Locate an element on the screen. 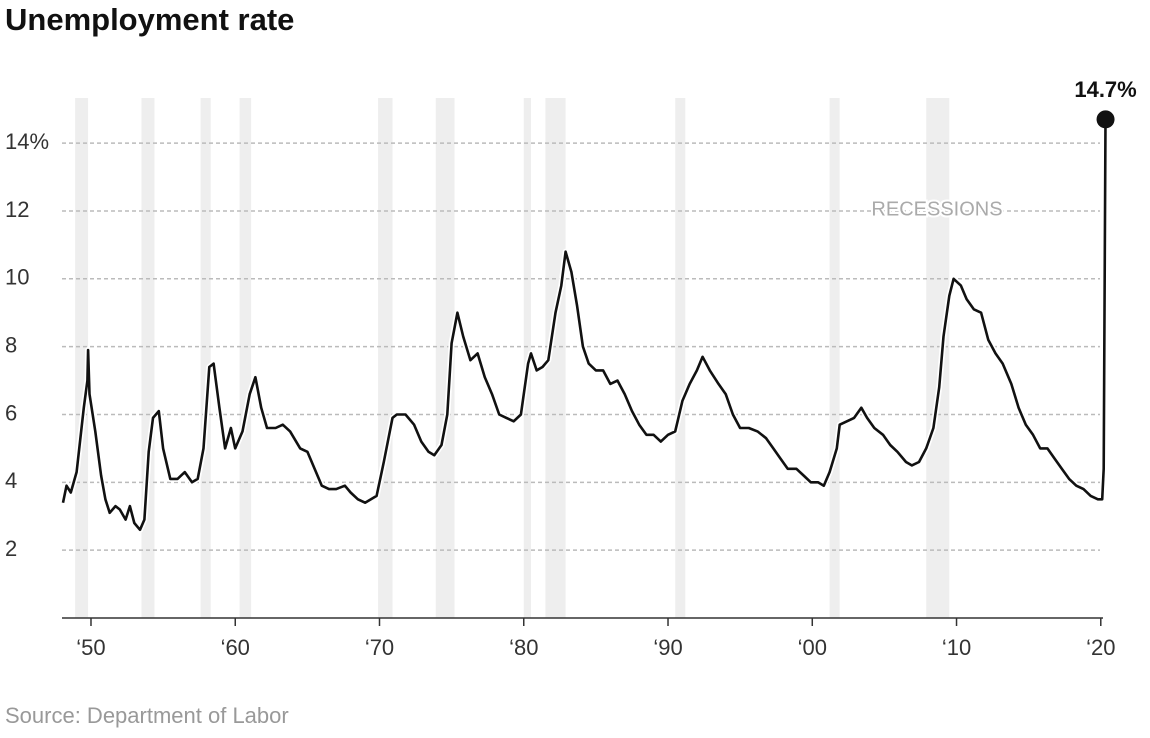 This screenshot has width=1150, height=738. x-tick-label: ‘70 is located at coordinates (379, 647).